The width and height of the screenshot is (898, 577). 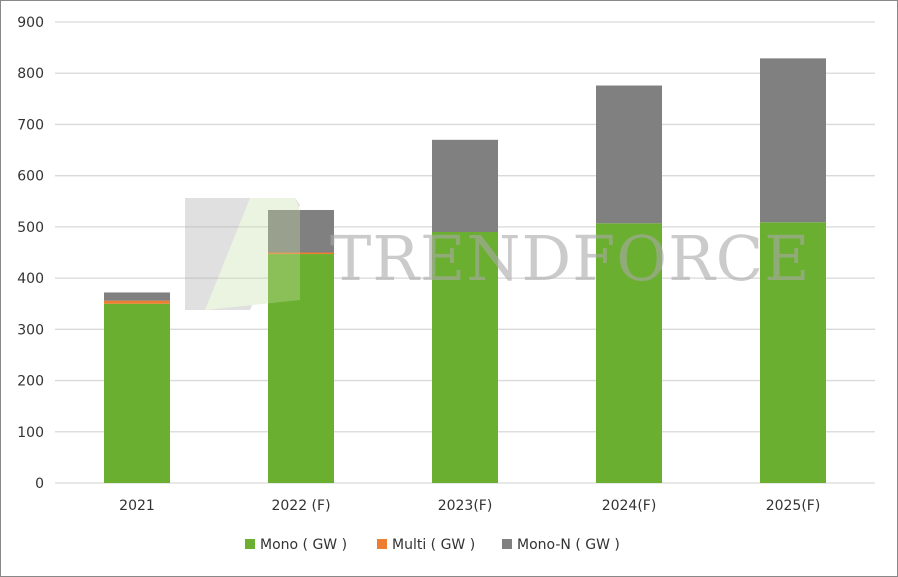 I want to click on legend-label: Mono ( GW ), so click(x=303, y=545).